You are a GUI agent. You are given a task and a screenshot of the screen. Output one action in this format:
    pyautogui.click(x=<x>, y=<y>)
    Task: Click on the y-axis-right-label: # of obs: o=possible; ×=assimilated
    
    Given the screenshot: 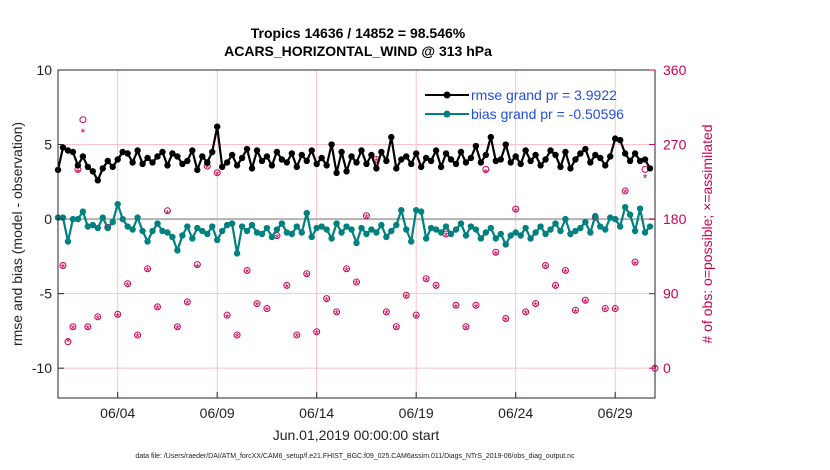 What is the action you would take?
    pyautogui.click(x=707, y=233)
    